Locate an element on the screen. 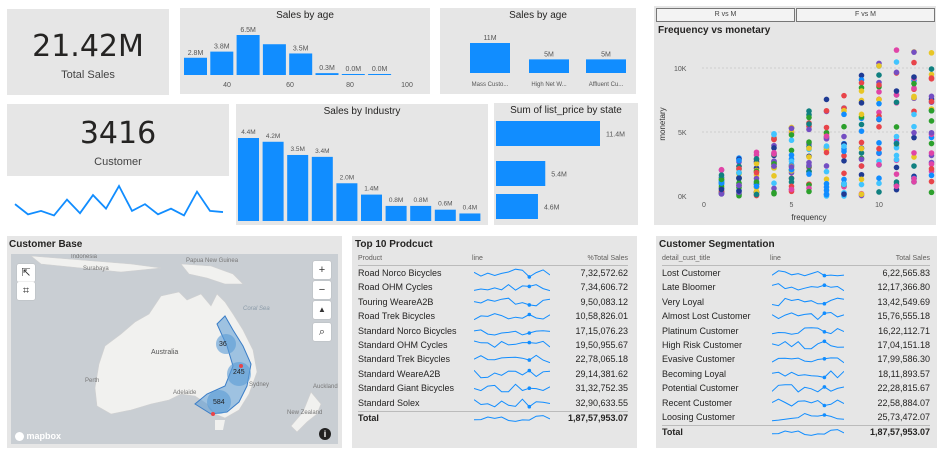 This screenshot has width=943, height=453. industry-bar-label: 0.8M is located at coordinates (420, 200).